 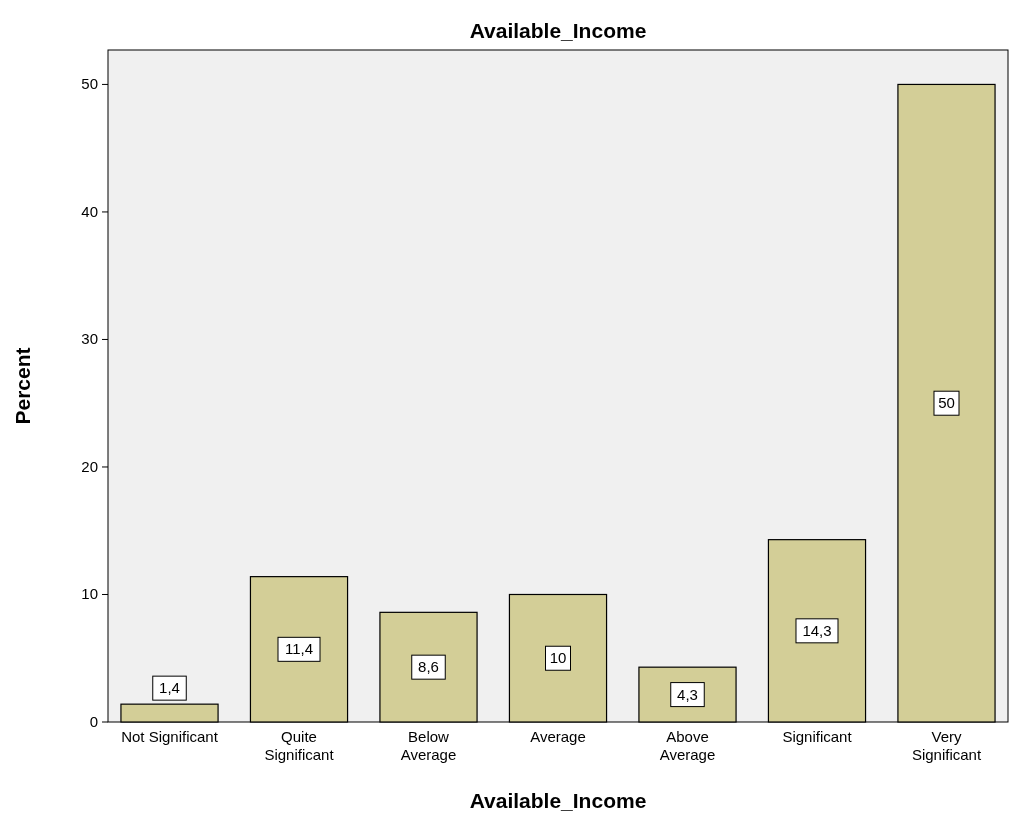 What do you see at coordinates (687, 694) in the screenshot?
I see `data-label: 4,3` at bounding box center [687, 694].